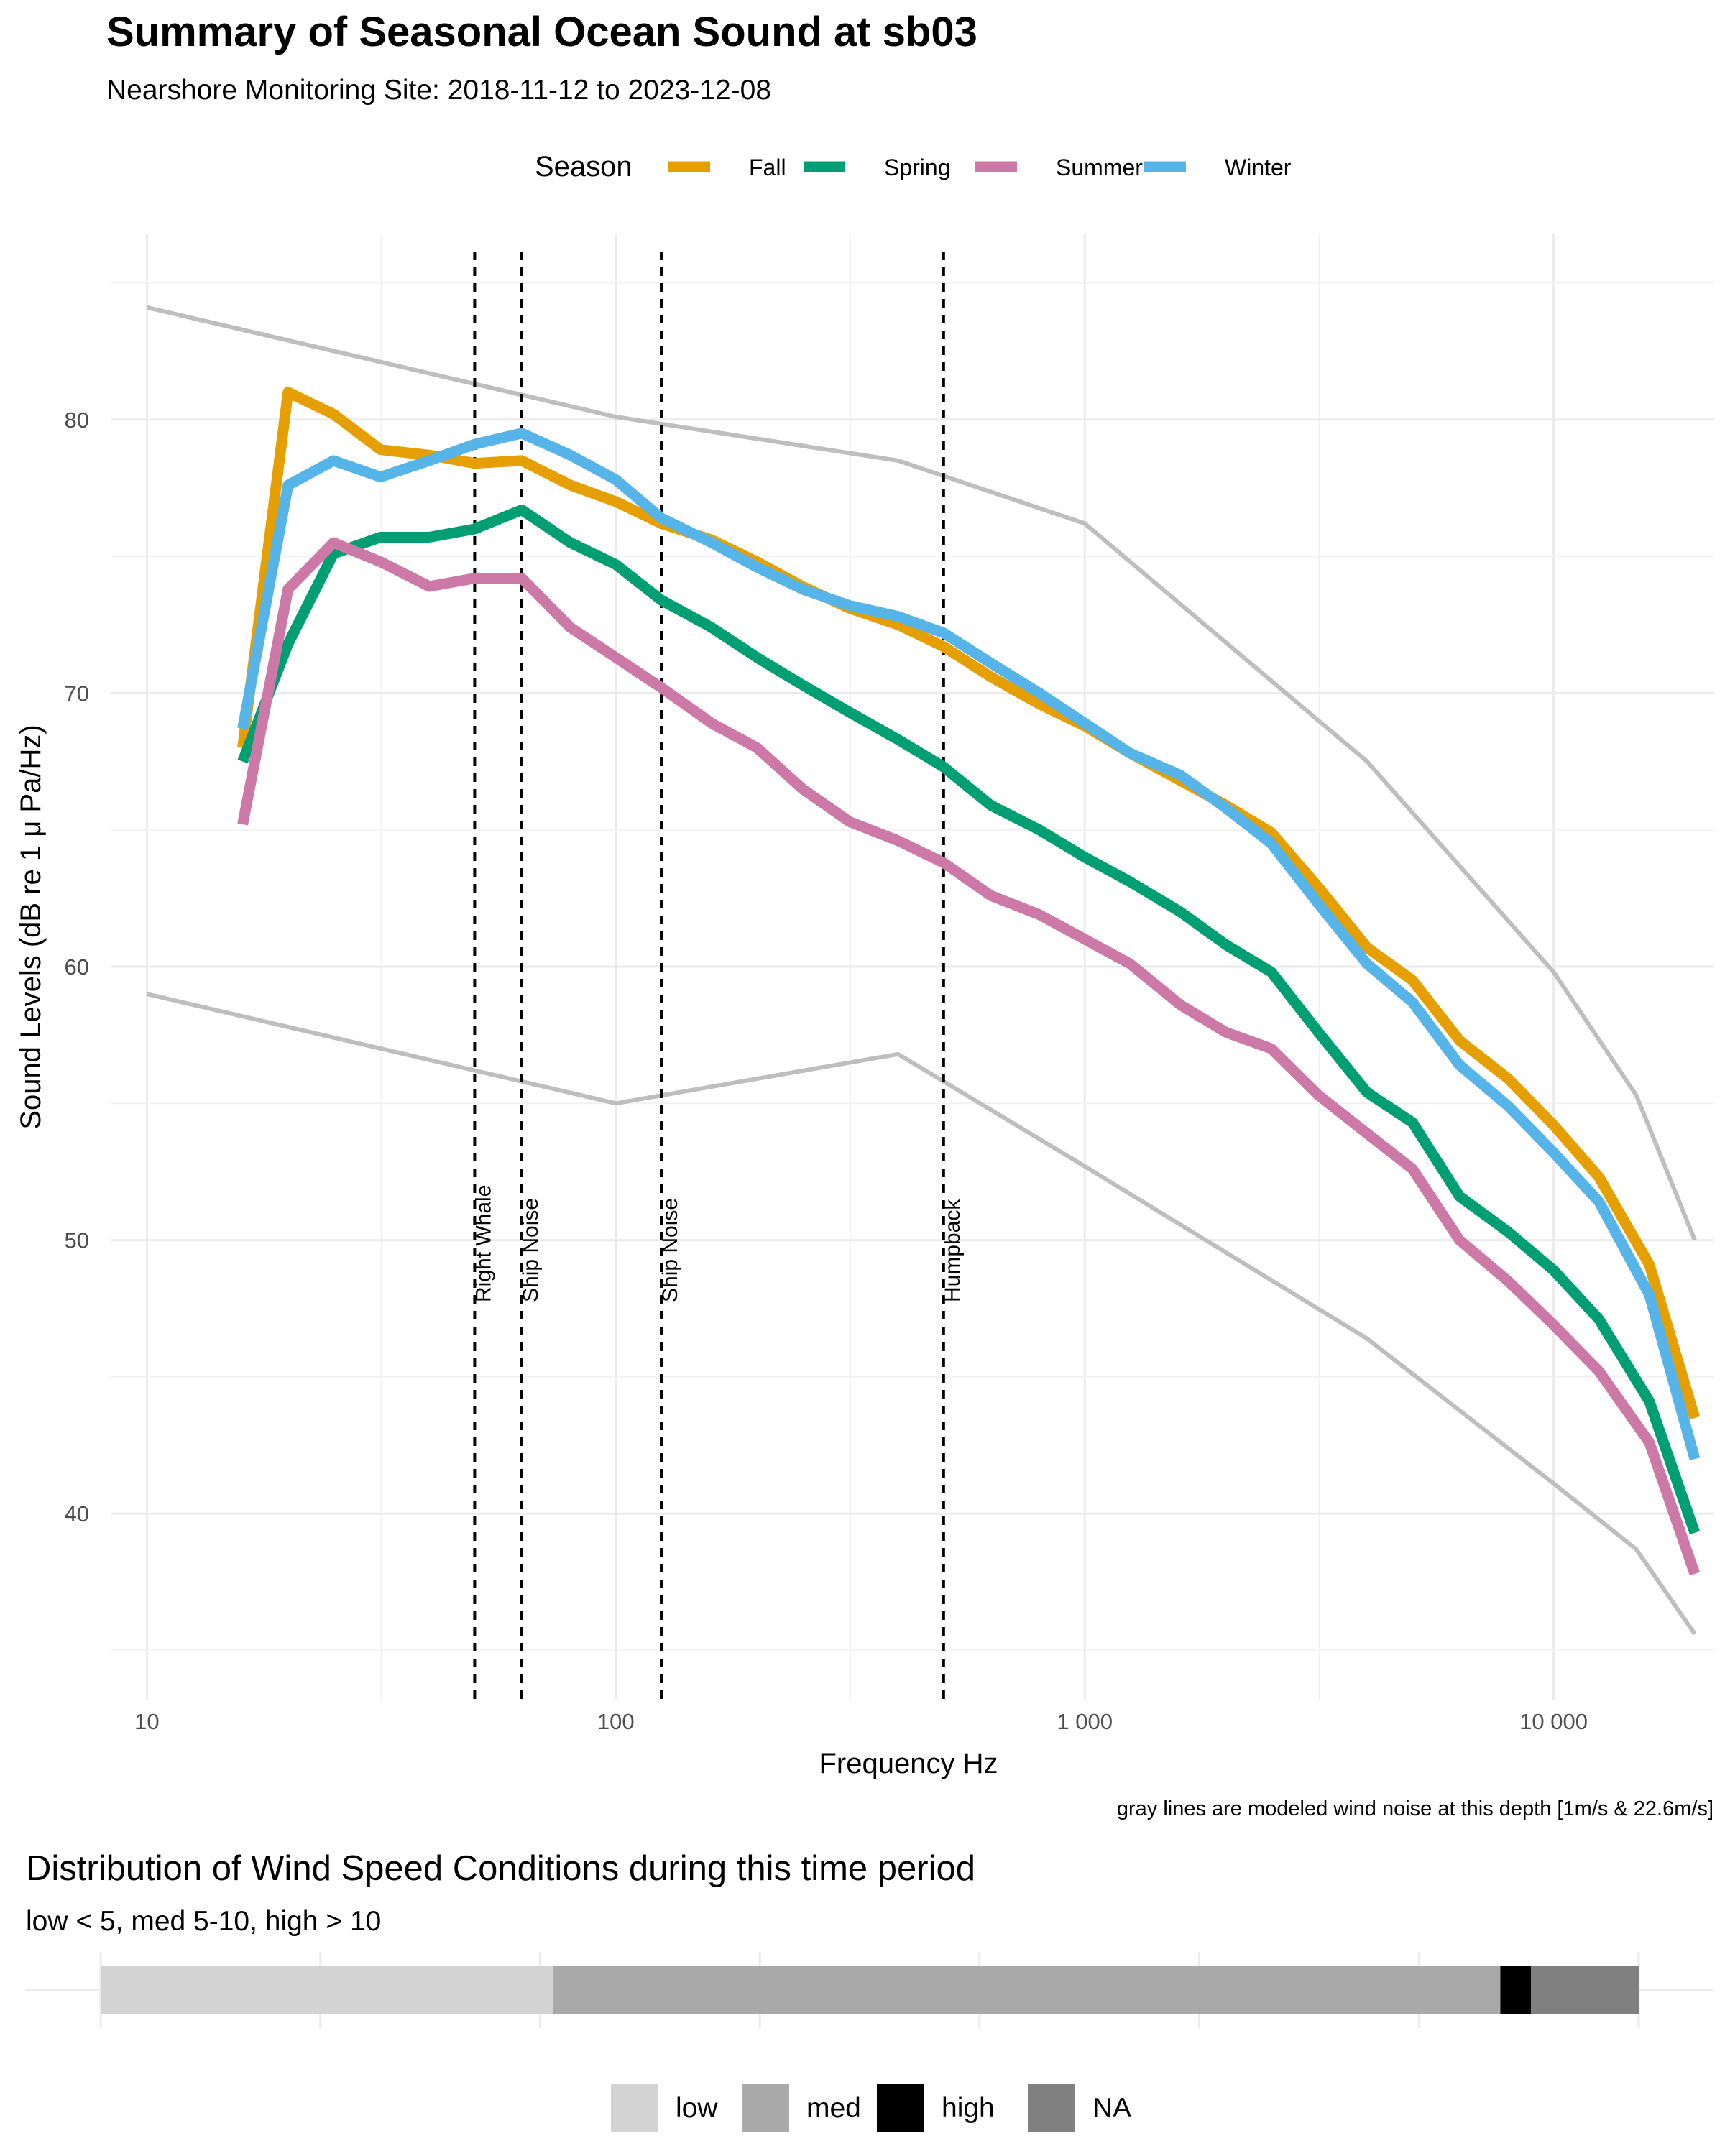 Image resolution: width=1725 pixels, height=2156 pixels. What do you see at coordinates (77, 693) in the screenshot?
I see `y-tick-label: 70` at bounding box center [77, 693].